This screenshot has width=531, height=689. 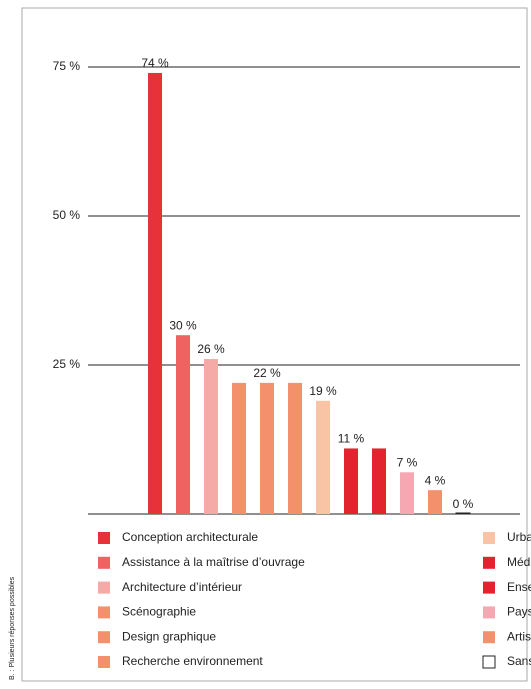 I want to click on legend-label: Scénographie, so click(x=159, y=612).